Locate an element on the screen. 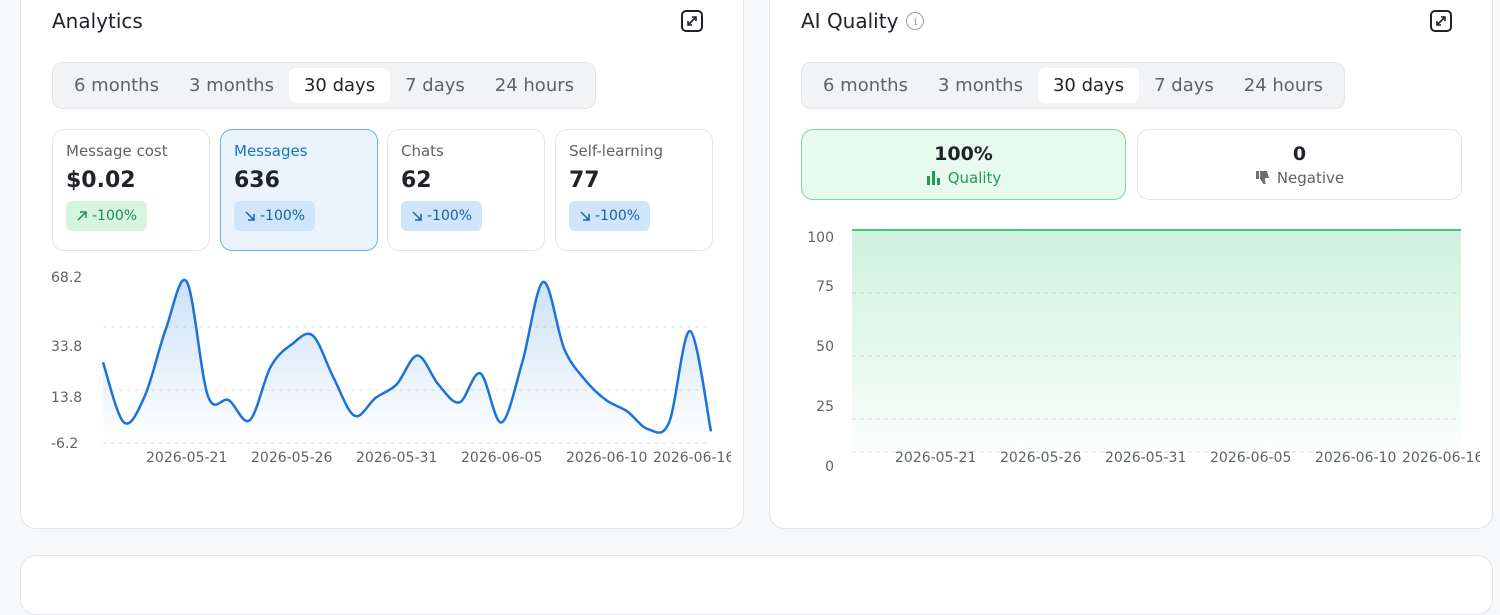  messages-area is located at coordinates (407, 361).